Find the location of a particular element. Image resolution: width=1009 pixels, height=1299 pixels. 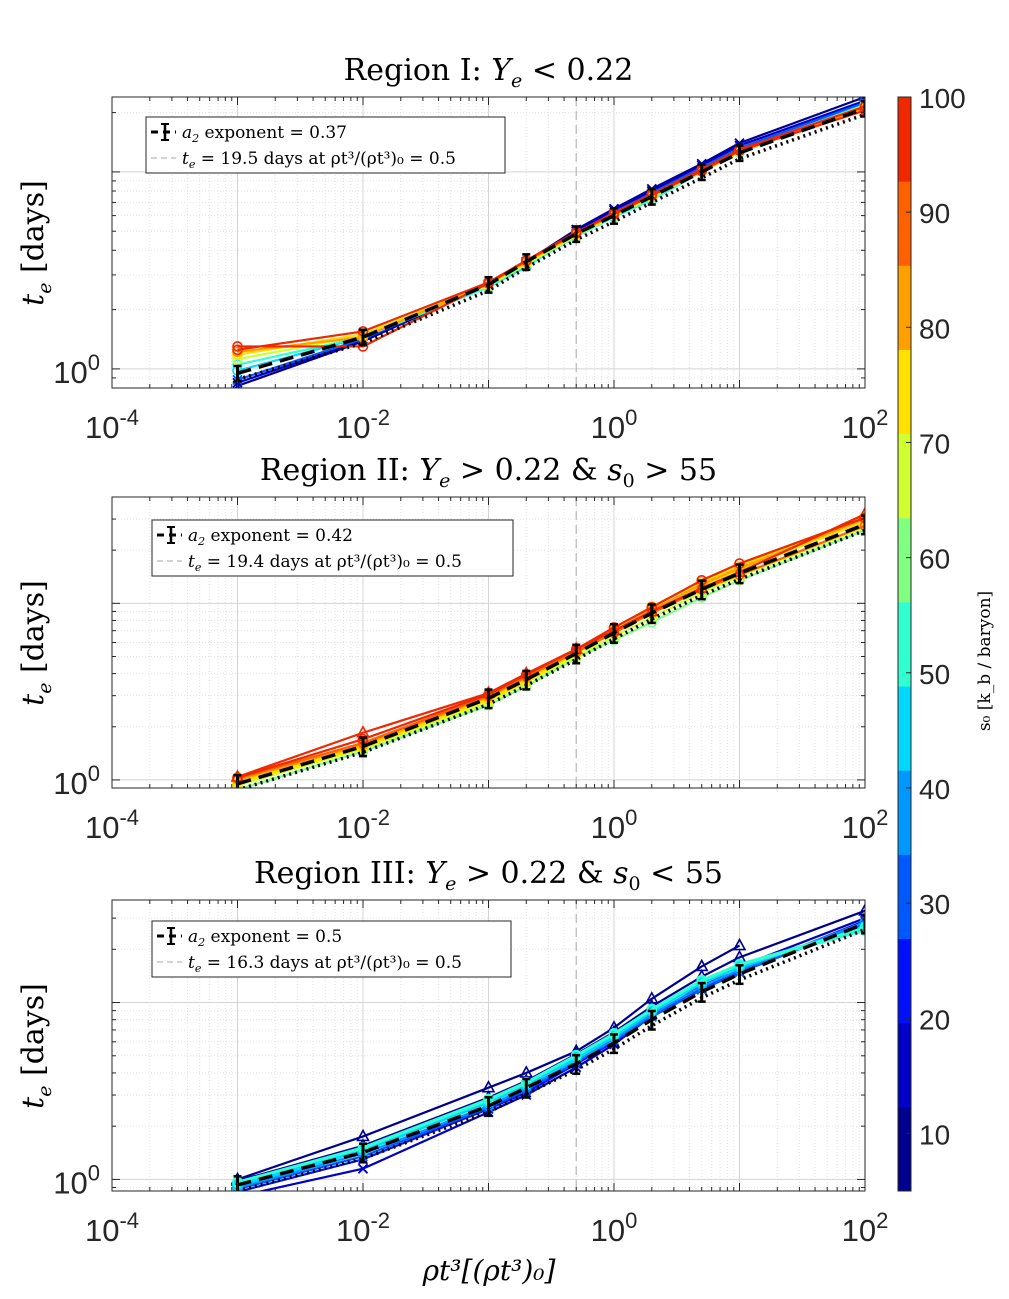

title-text: < 0.22 is located at coordinates (577, 70).